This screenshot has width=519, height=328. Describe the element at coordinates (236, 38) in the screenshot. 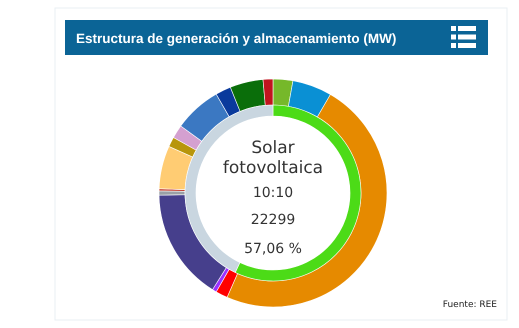

I see `chart-title: Estructura de generación y almacenamiento (MW)` at that location.